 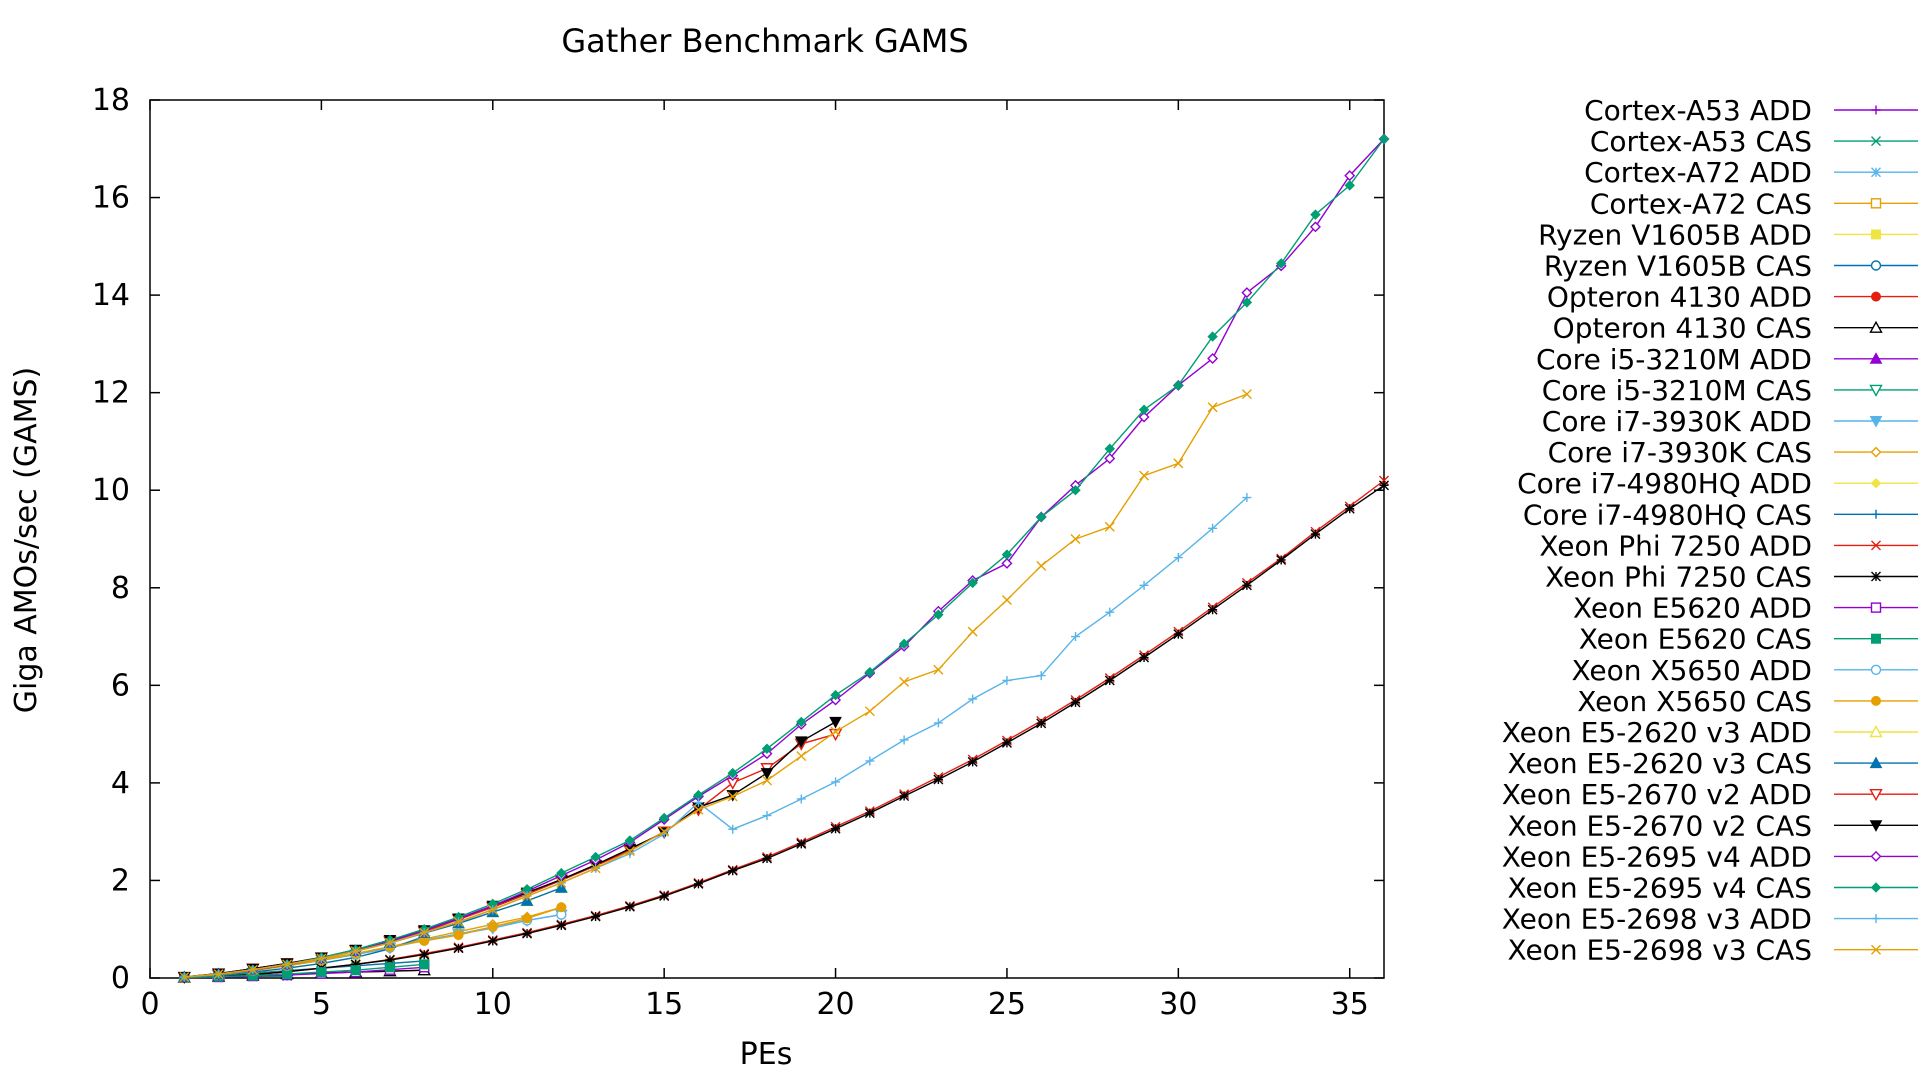 I want to click on x-axis-label: PEs, so click(x=766, y=1054).